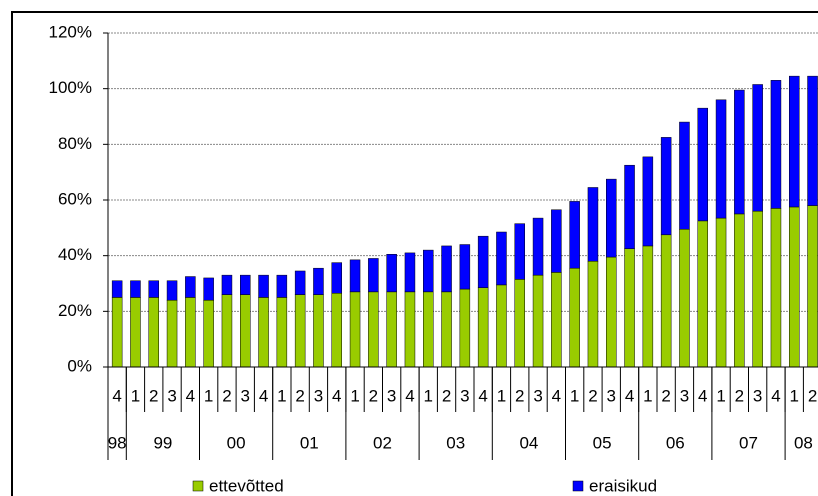  What do you see at coordinates (75, 198) in the screenshot?
I see `y-tick-label: 60%` at bounding box center [75, 198].